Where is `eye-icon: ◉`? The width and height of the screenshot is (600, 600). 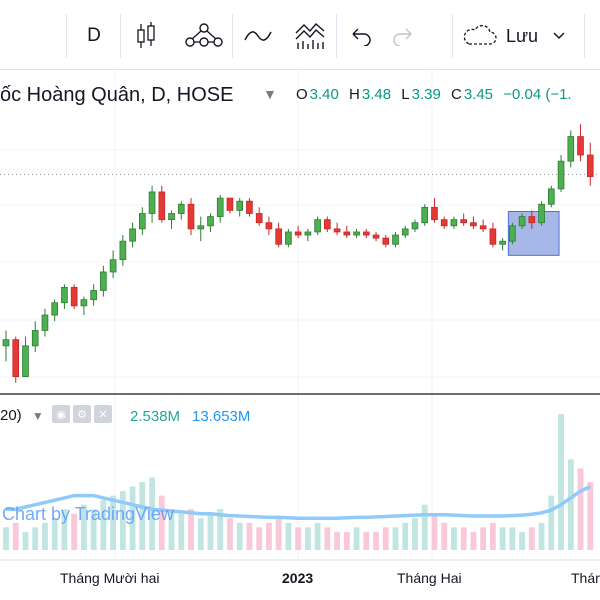
eye-icon: ◉ is located at coordinates (61, 414).